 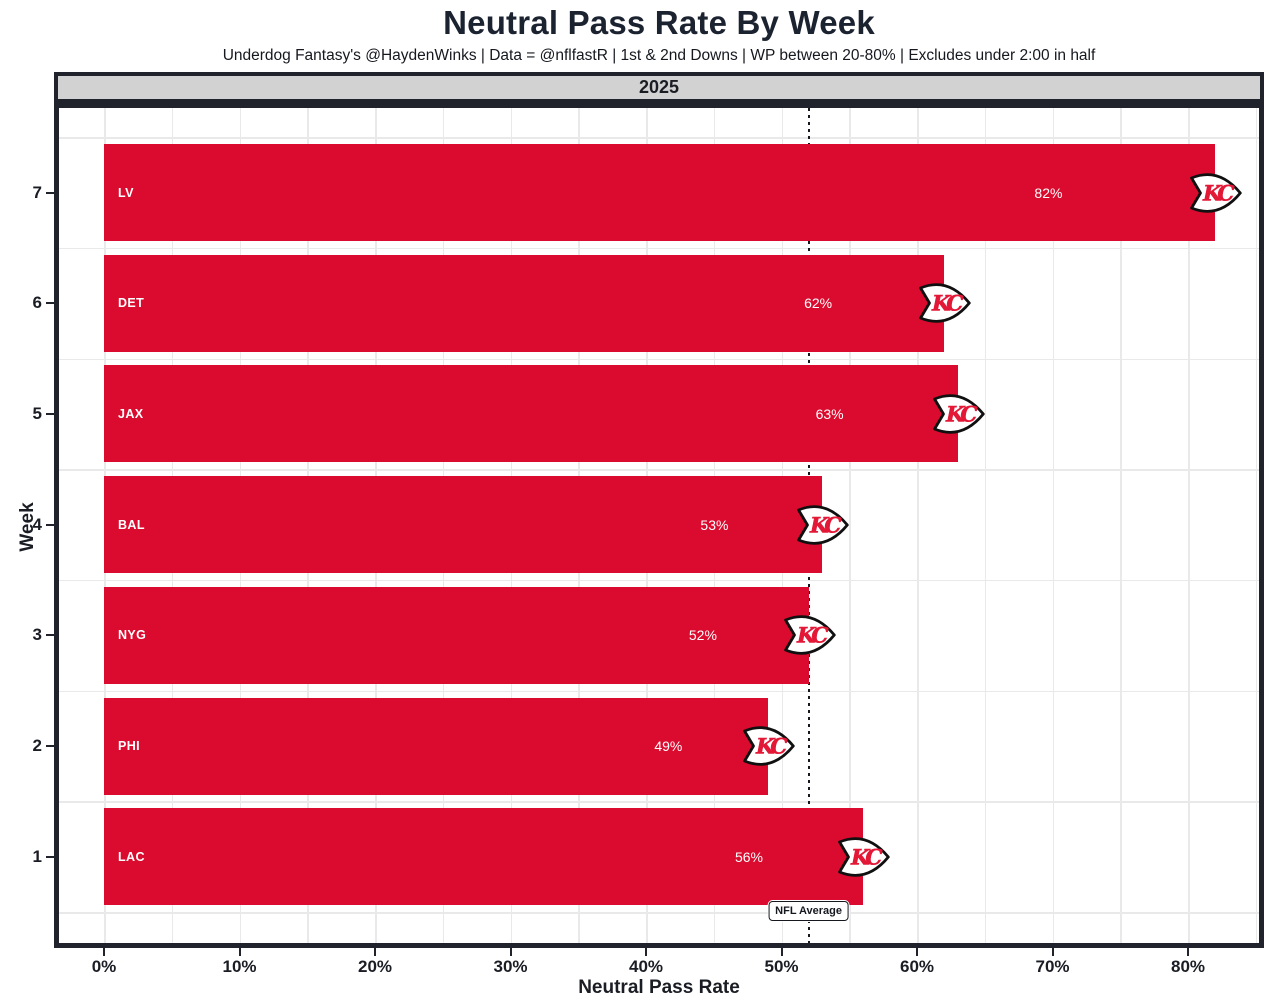 What do you see at coordinates (781, 966) in the screenshot?
I see `x-axis-tick-label: 50%` at bounding box center [781, 966].